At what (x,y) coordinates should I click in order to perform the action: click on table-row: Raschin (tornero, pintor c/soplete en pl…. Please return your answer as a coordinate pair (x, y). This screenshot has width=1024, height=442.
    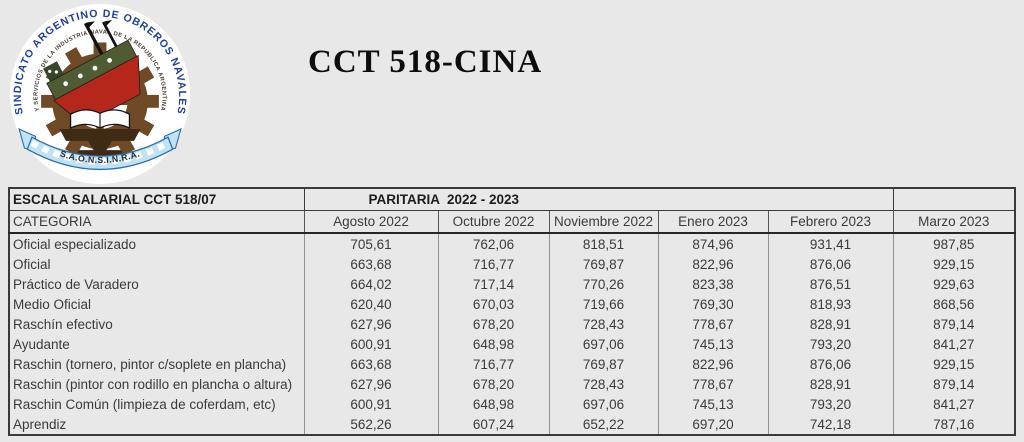
    Looking at the image, I should click on (512, 364).